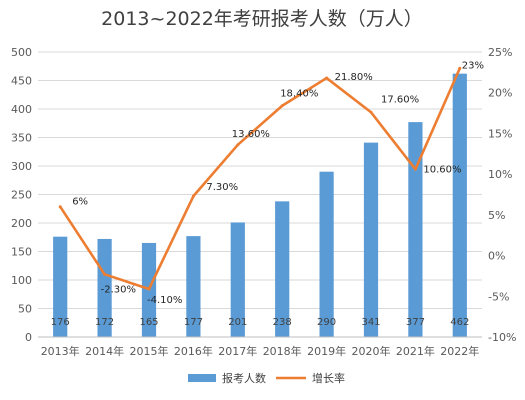  I want to click on x-tick-label: 2017年, so click(237, 351).